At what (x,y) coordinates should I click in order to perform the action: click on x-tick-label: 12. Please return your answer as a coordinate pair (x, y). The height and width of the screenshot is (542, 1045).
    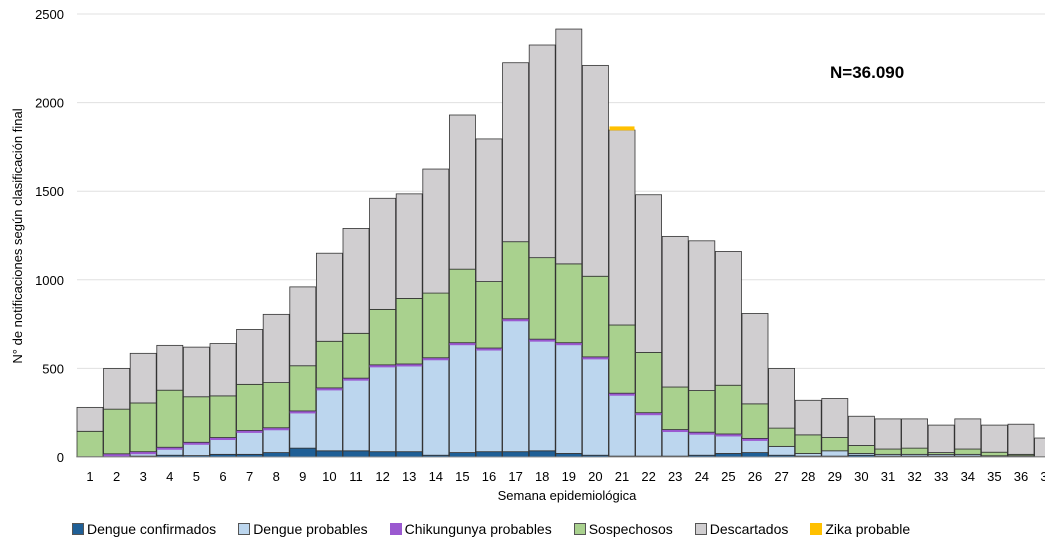
    Looking at the image, I should click on (382, 476).